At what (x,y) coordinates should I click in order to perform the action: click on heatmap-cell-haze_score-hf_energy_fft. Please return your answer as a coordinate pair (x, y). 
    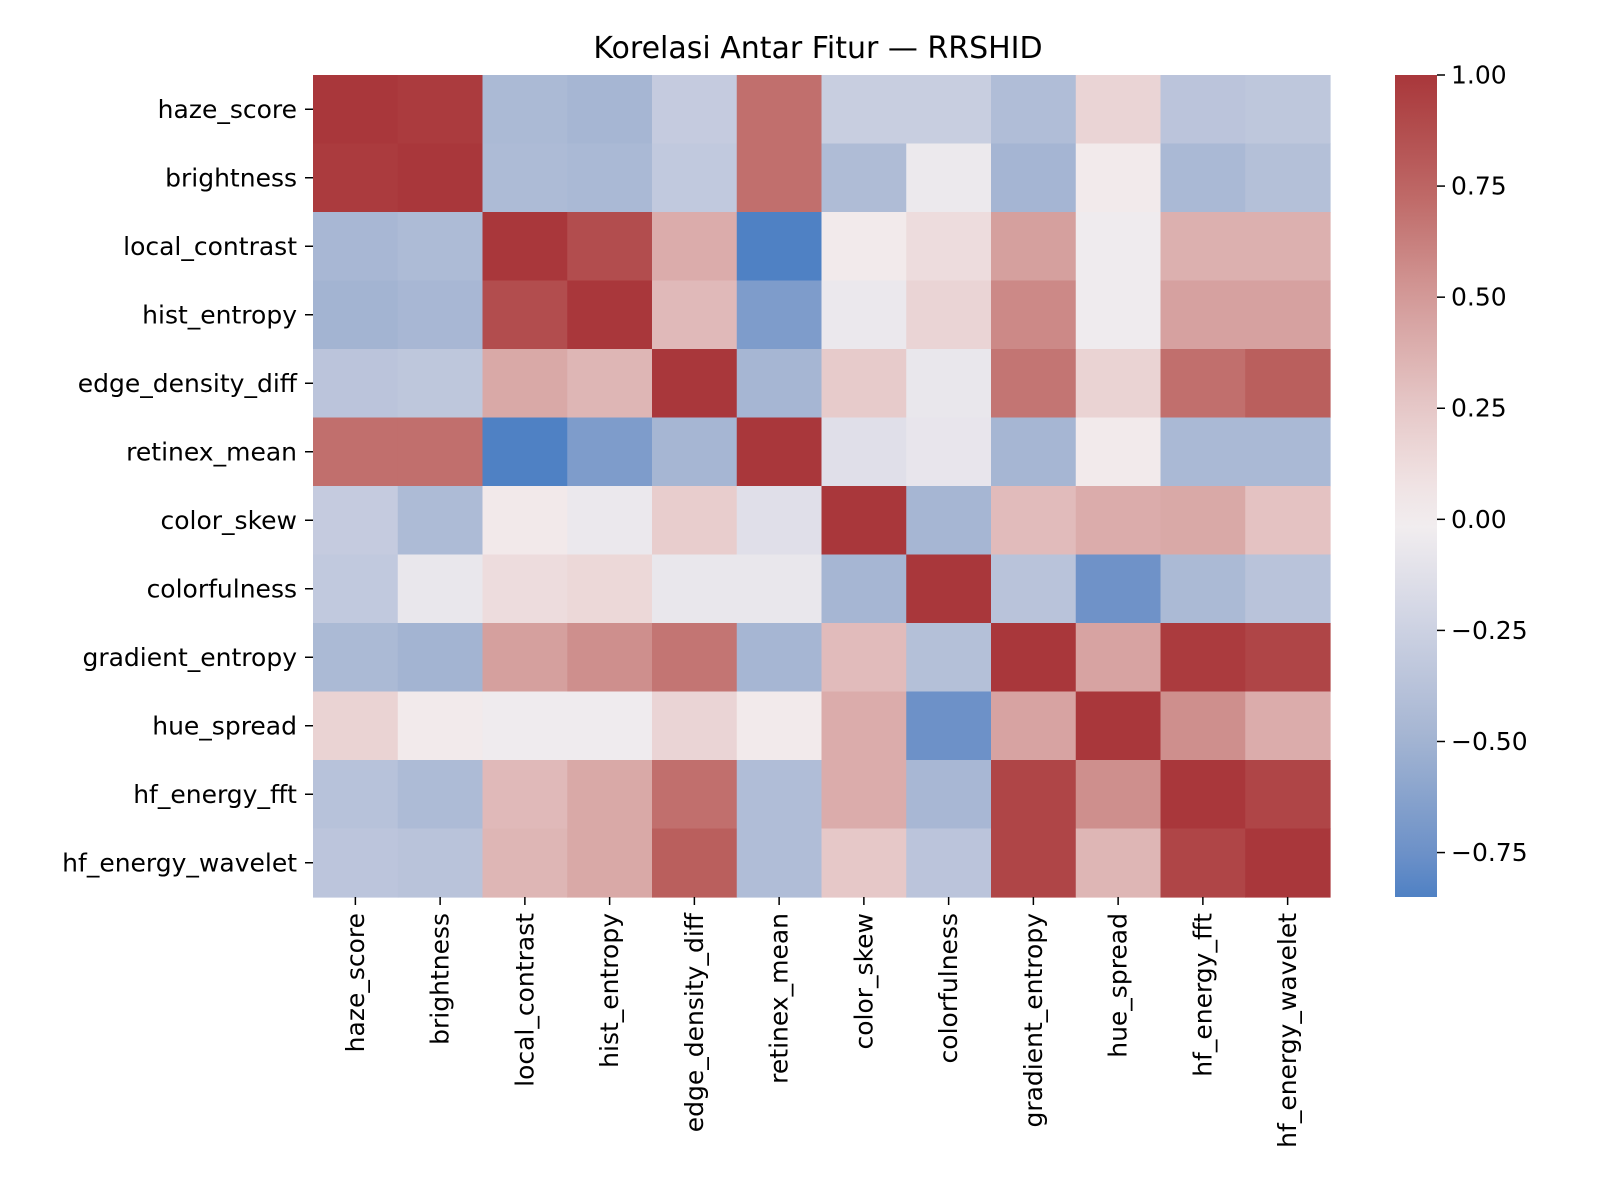
    Looking at the image, I should click on (1203, 110).